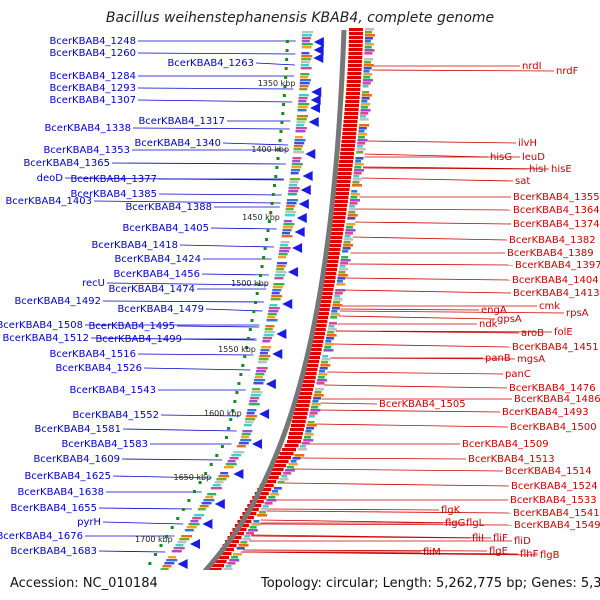  I want to click on left-gene-label: BcerKBAB4_1638, so click(60, 492).